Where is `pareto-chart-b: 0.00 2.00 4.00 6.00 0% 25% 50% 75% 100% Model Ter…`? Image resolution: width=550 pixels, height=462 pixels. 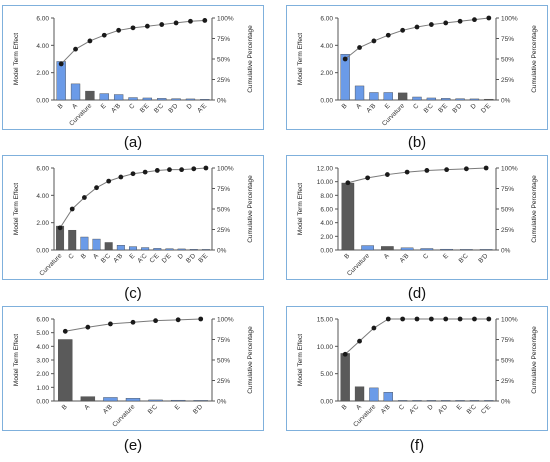 pareto-chart-b: 0.00 2.00 4.00 6.00 0% 25% 50% 75% 100% Model Ter… is located at coordinates (417, 72).